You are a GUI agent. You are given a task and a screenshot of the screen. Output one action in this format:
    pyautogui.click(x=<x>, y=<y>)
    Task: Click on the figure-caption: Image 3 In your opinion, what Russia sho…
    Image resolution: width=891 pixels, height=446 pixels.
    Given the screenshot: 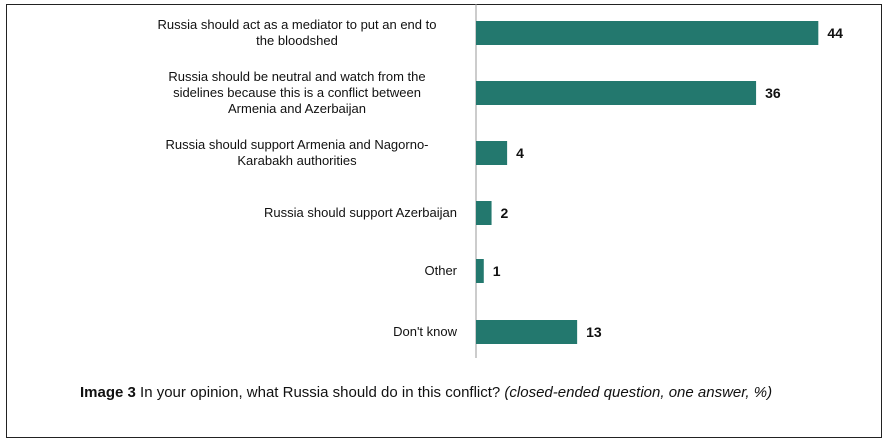 What is the action you would take?
    pyautogui.click(x=480, y=392)
    